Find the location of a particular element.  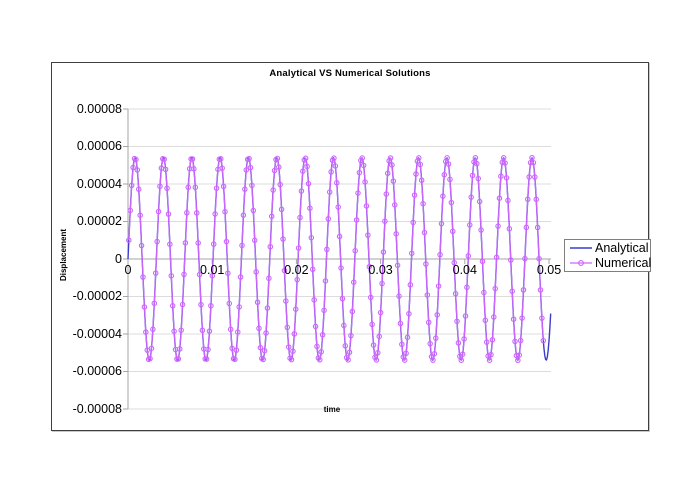

legend-entry-numerical: Numerical is located at coordinates (610, 263).